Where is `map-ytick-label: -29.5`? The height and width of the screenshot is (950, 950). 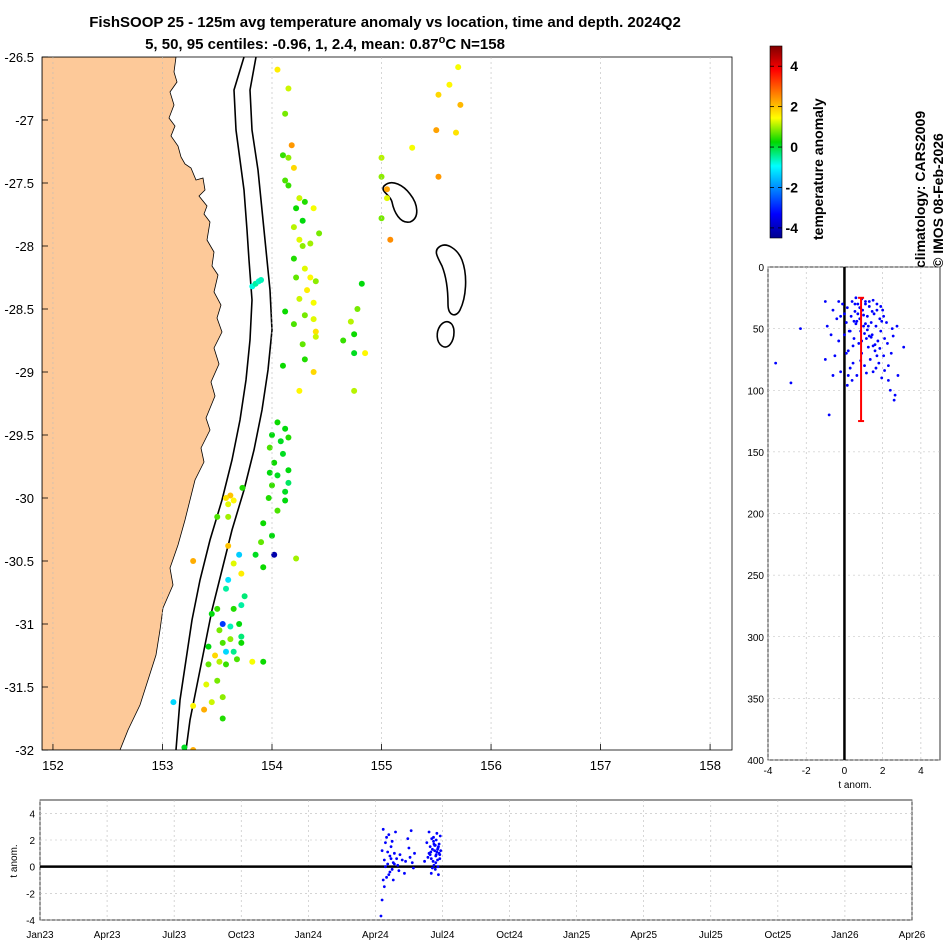
map-ytick-label: -29.5 is located at coordinates (19, 435).